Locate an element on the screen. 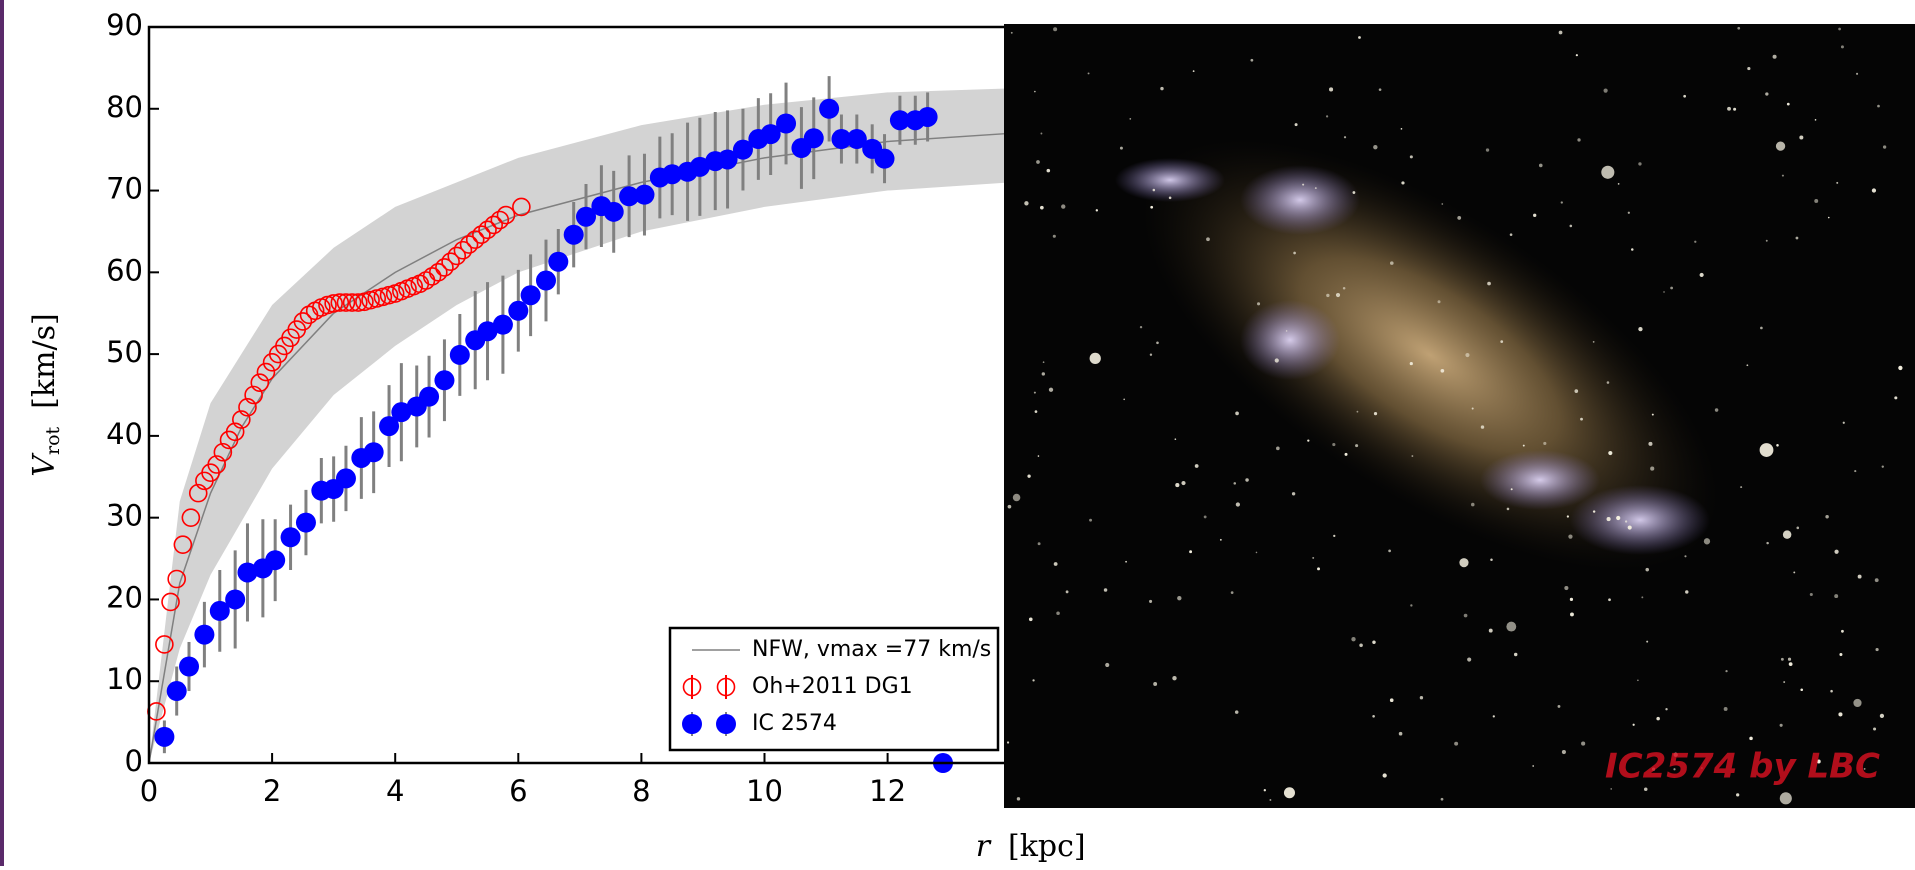 The height and width of the screenshot is (870, 1915). x-tick-label: 2 is located at coordinates (272, 791).